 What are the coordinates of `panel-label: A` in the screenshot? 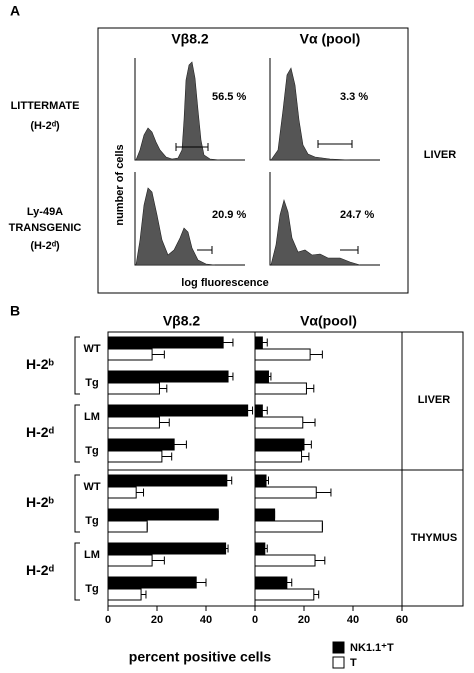 It's located at (15, 11).